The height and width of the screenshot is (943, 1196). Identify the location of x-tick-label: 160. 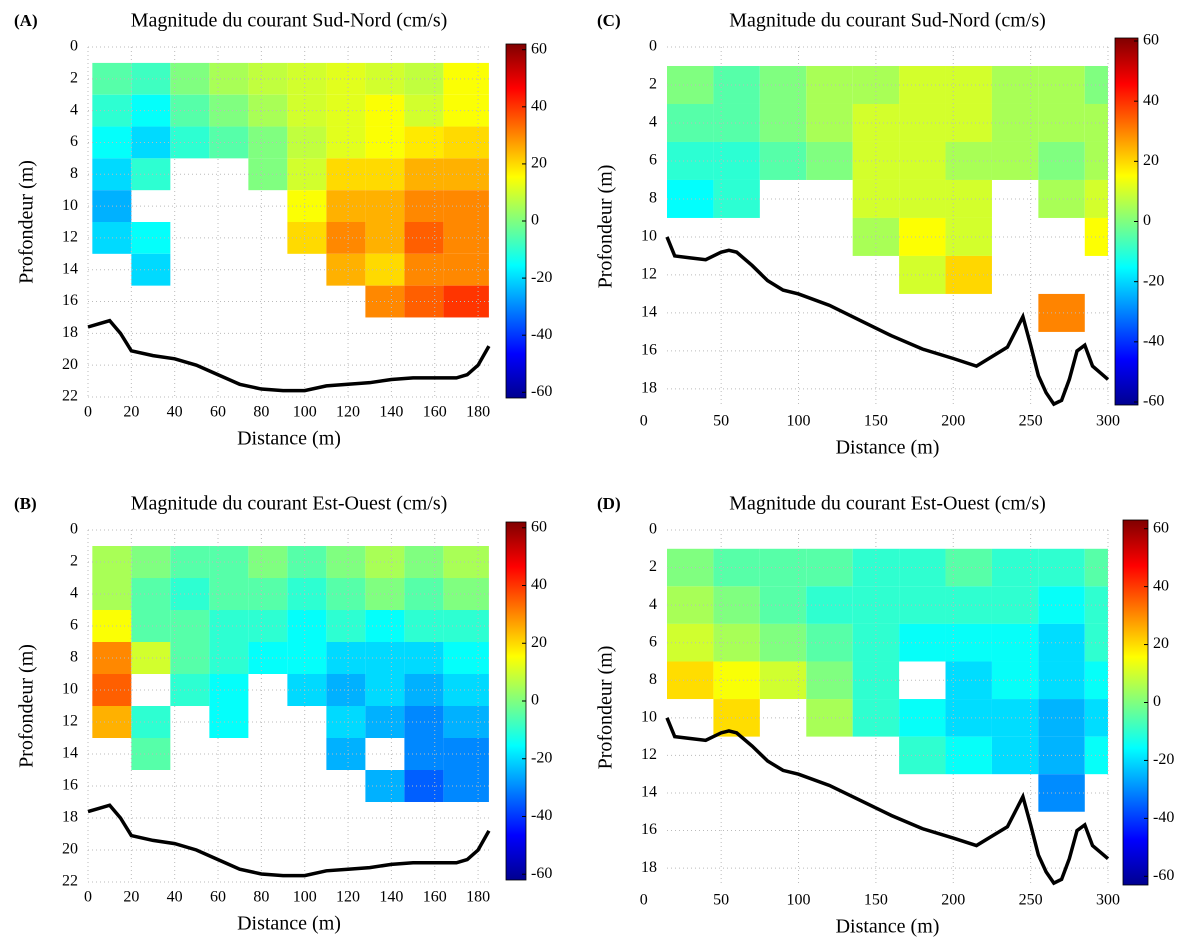
(435, 412).